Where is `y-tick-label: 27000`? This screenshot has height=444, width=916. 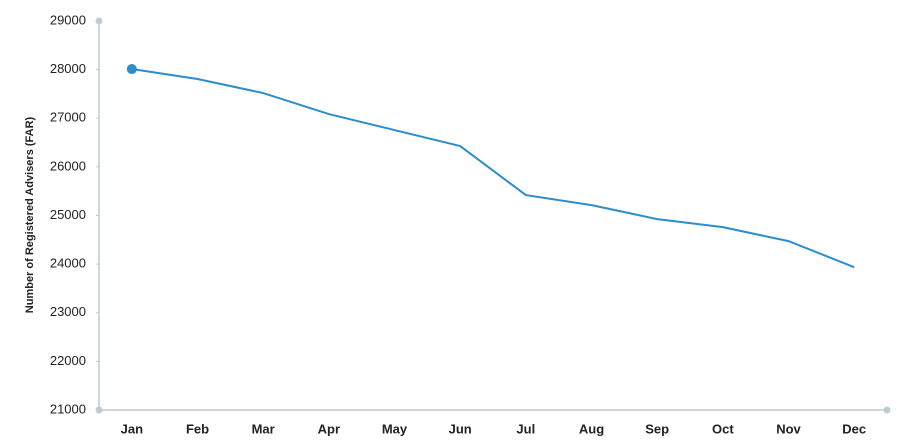 y-tick-label: 27000 is located at coordinates (68, 117).